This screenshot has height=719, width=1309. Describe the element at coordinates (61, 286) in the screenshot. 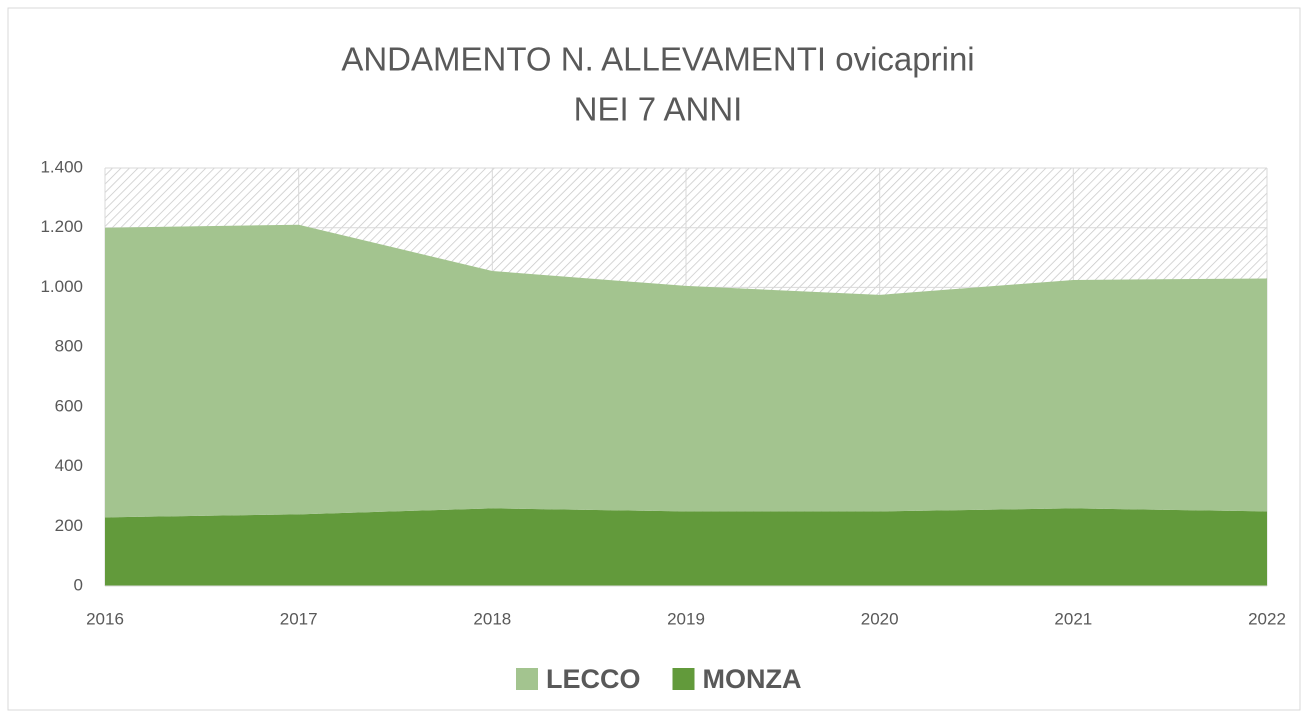

I see `y-tick-label: 1.000` at that location.